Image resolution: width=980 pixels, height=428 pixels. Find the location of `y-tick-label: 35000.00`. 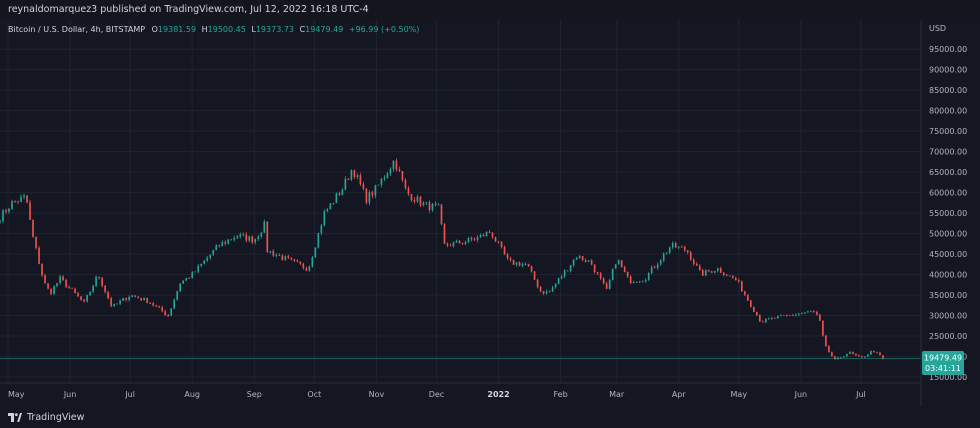

y-tick-label: 35000.00 is located at coordinates (948, 295).